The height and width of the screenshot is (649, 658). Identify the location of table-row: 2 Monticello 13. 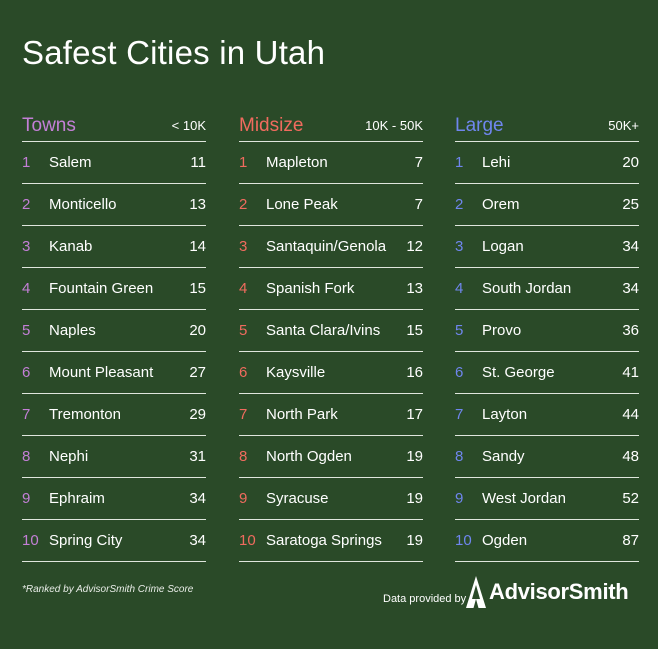
(114, 205).